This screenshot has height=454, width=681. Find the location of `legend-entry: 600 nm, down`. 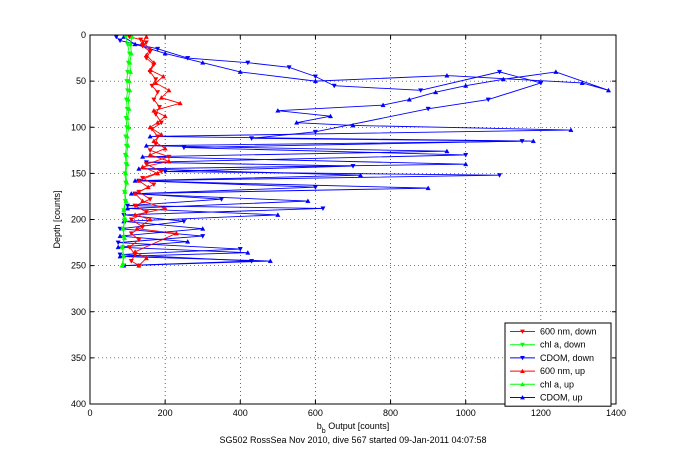

legend-entry: 600 nm, down is located at coordinates (553, 332).